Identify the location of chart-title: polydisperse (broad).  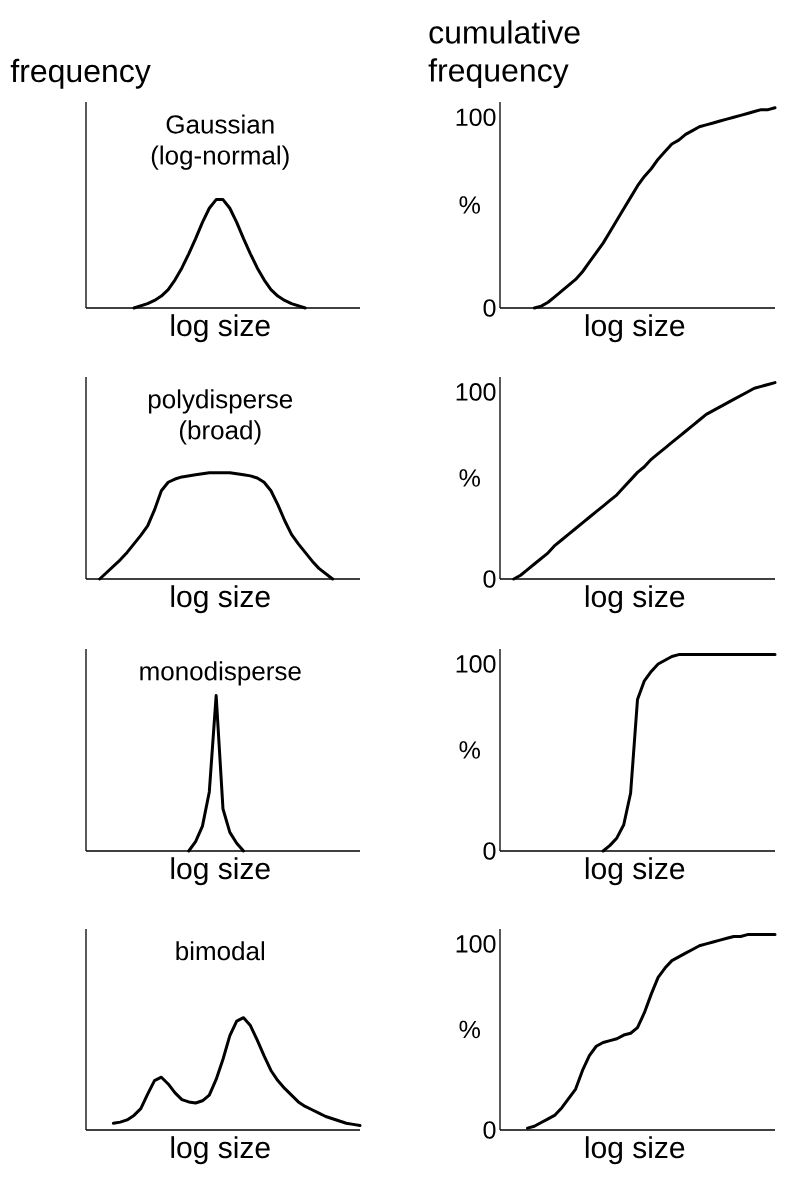
(220, 417).